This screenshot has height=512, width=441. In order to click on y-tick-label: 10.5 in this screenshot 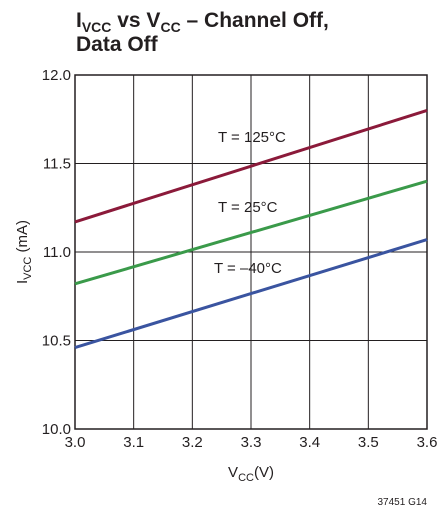, I will do `click(56, 341)`.